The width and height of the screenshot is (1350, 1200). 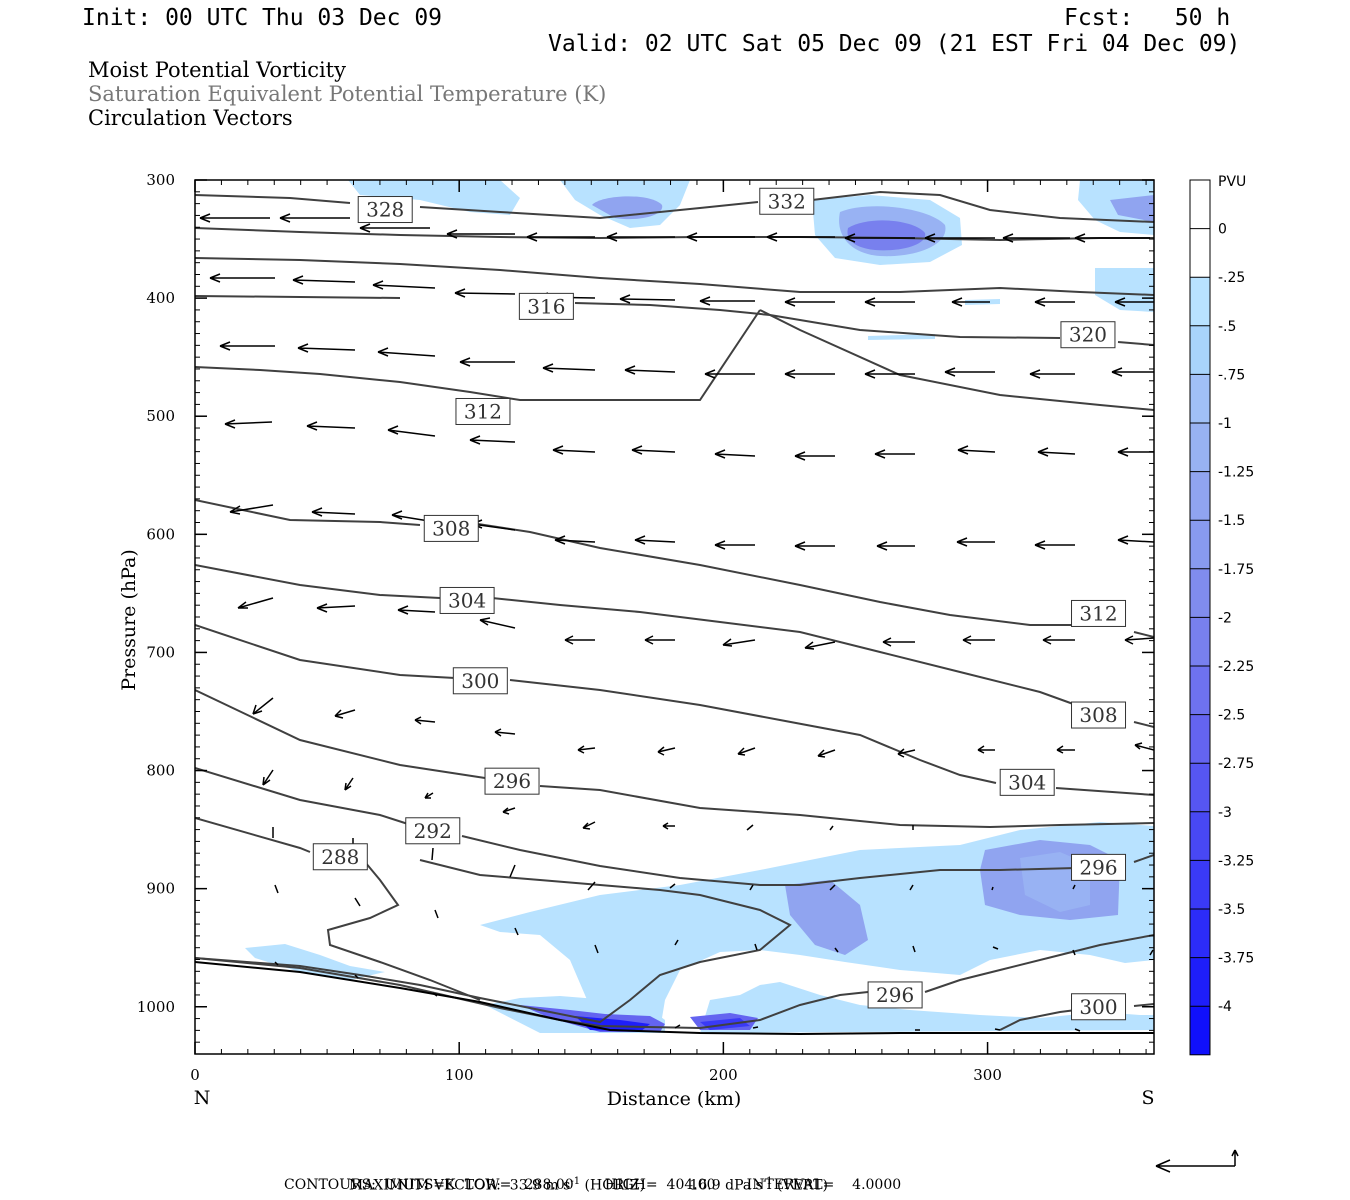 I want to click on x-tick-label: 0, so click(x=195, y=1075).